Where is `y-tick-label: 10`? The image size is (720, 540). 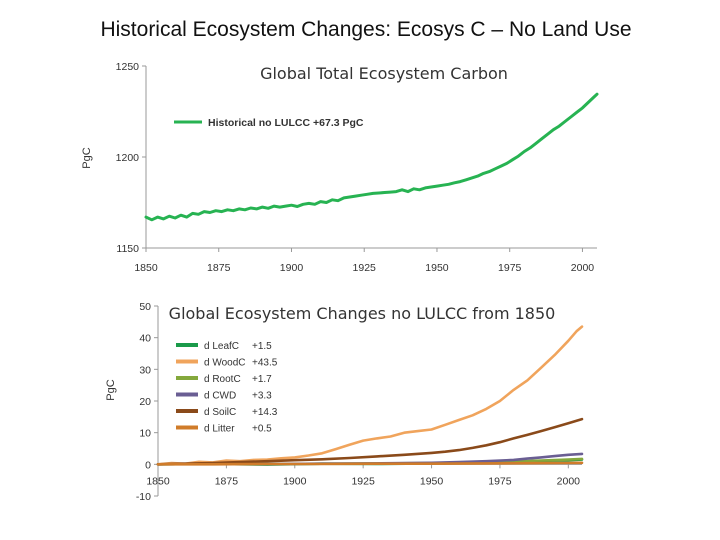
y-tick-label: 10 is located at coordinates (145, 434).